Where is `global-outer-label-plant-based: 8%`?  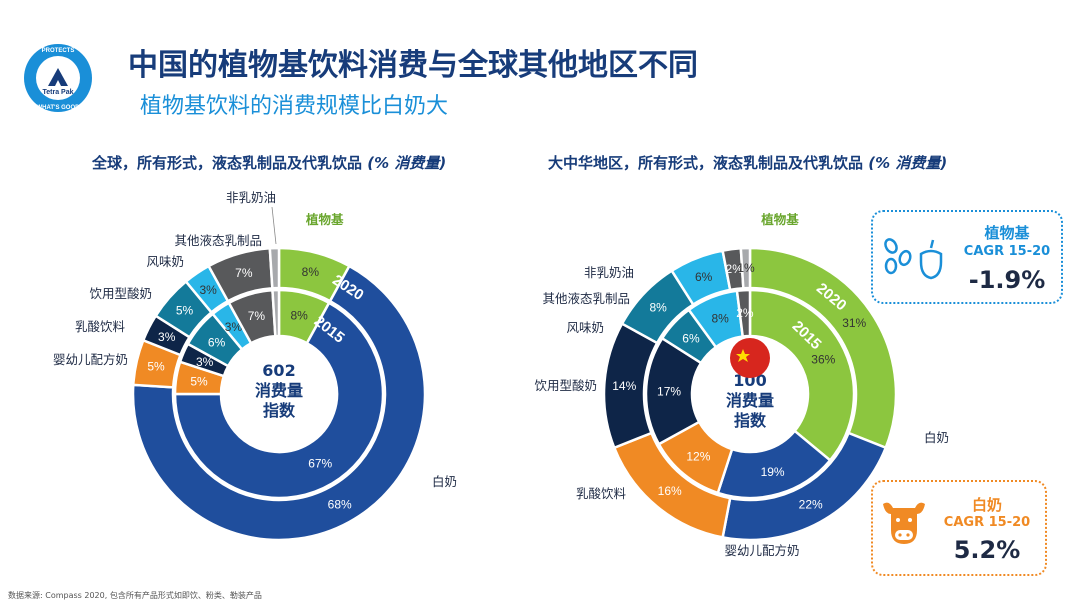 global-outer-label-plant-based: 8% is located at coordinates (311, 272).